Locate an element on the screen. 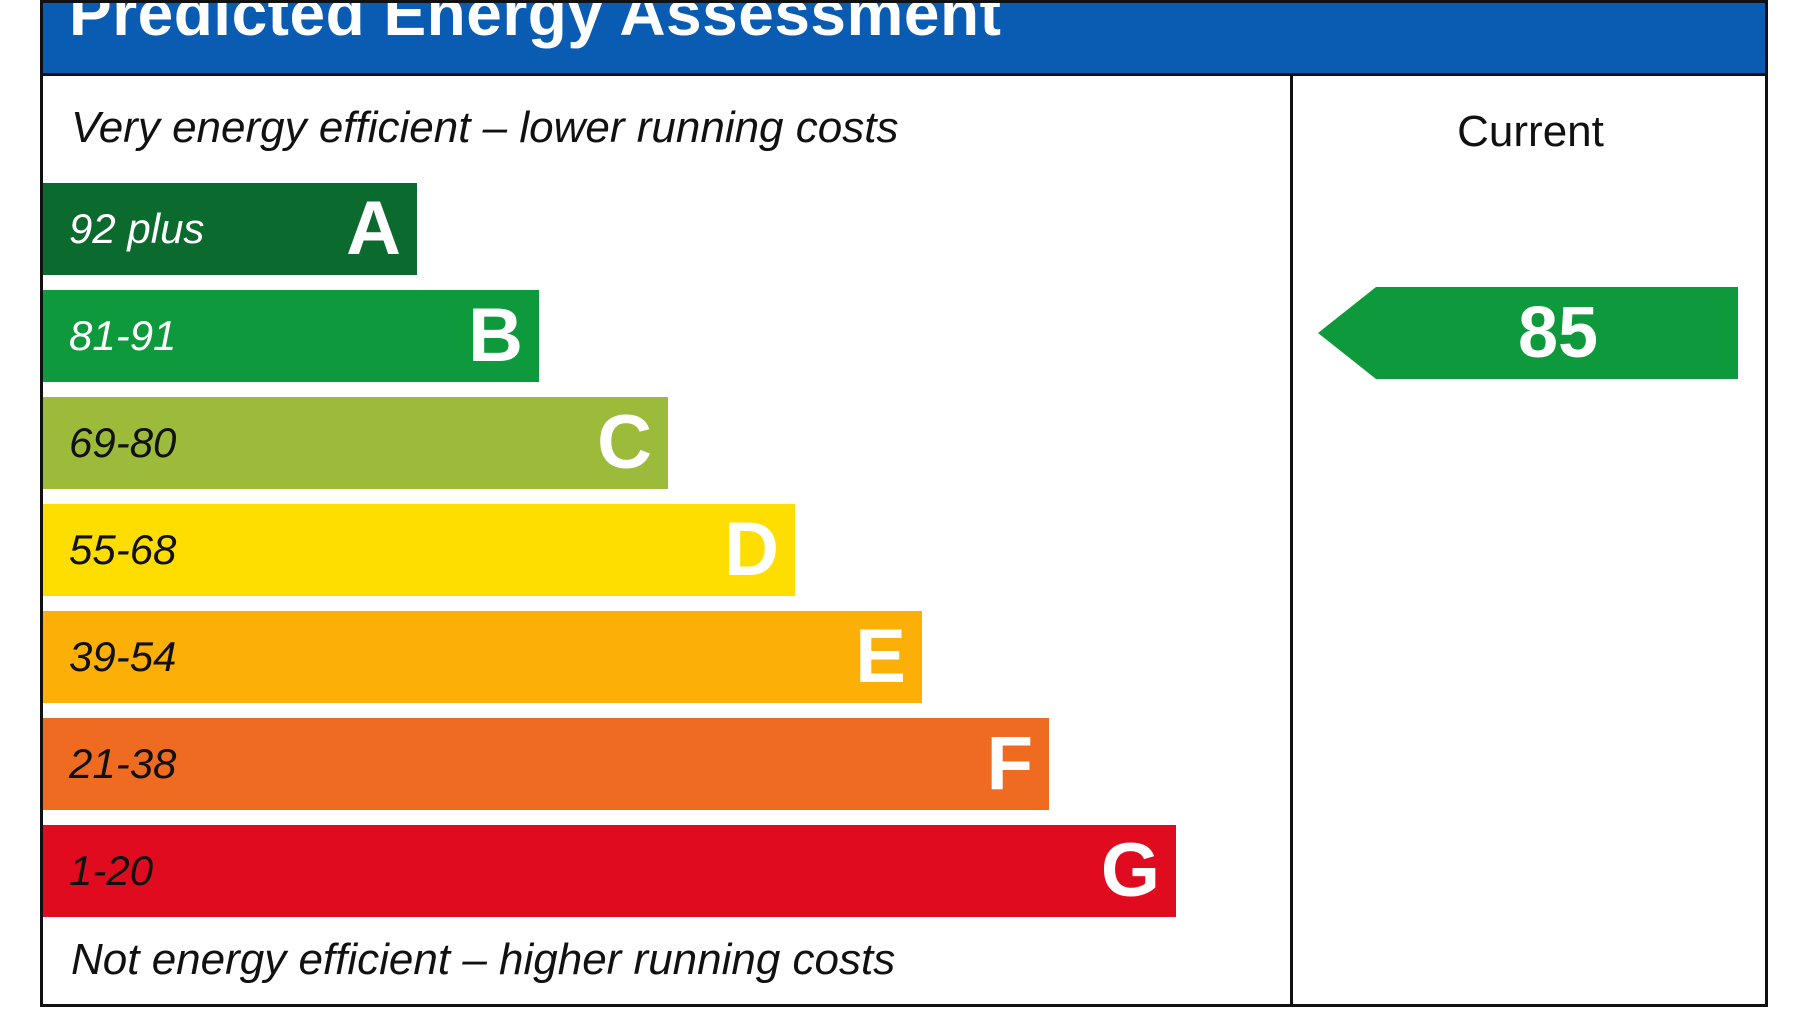  band-e: 39-54 E is located at coordinates (482, 657).